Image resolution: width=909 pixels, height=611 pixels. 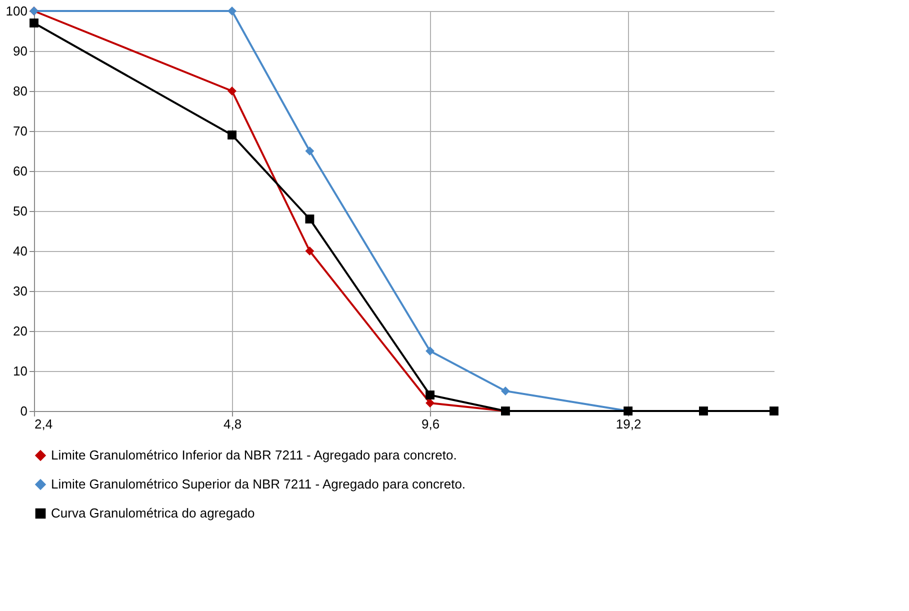 I want to click on y-tick-label: 20, so click(x=20, y=331).